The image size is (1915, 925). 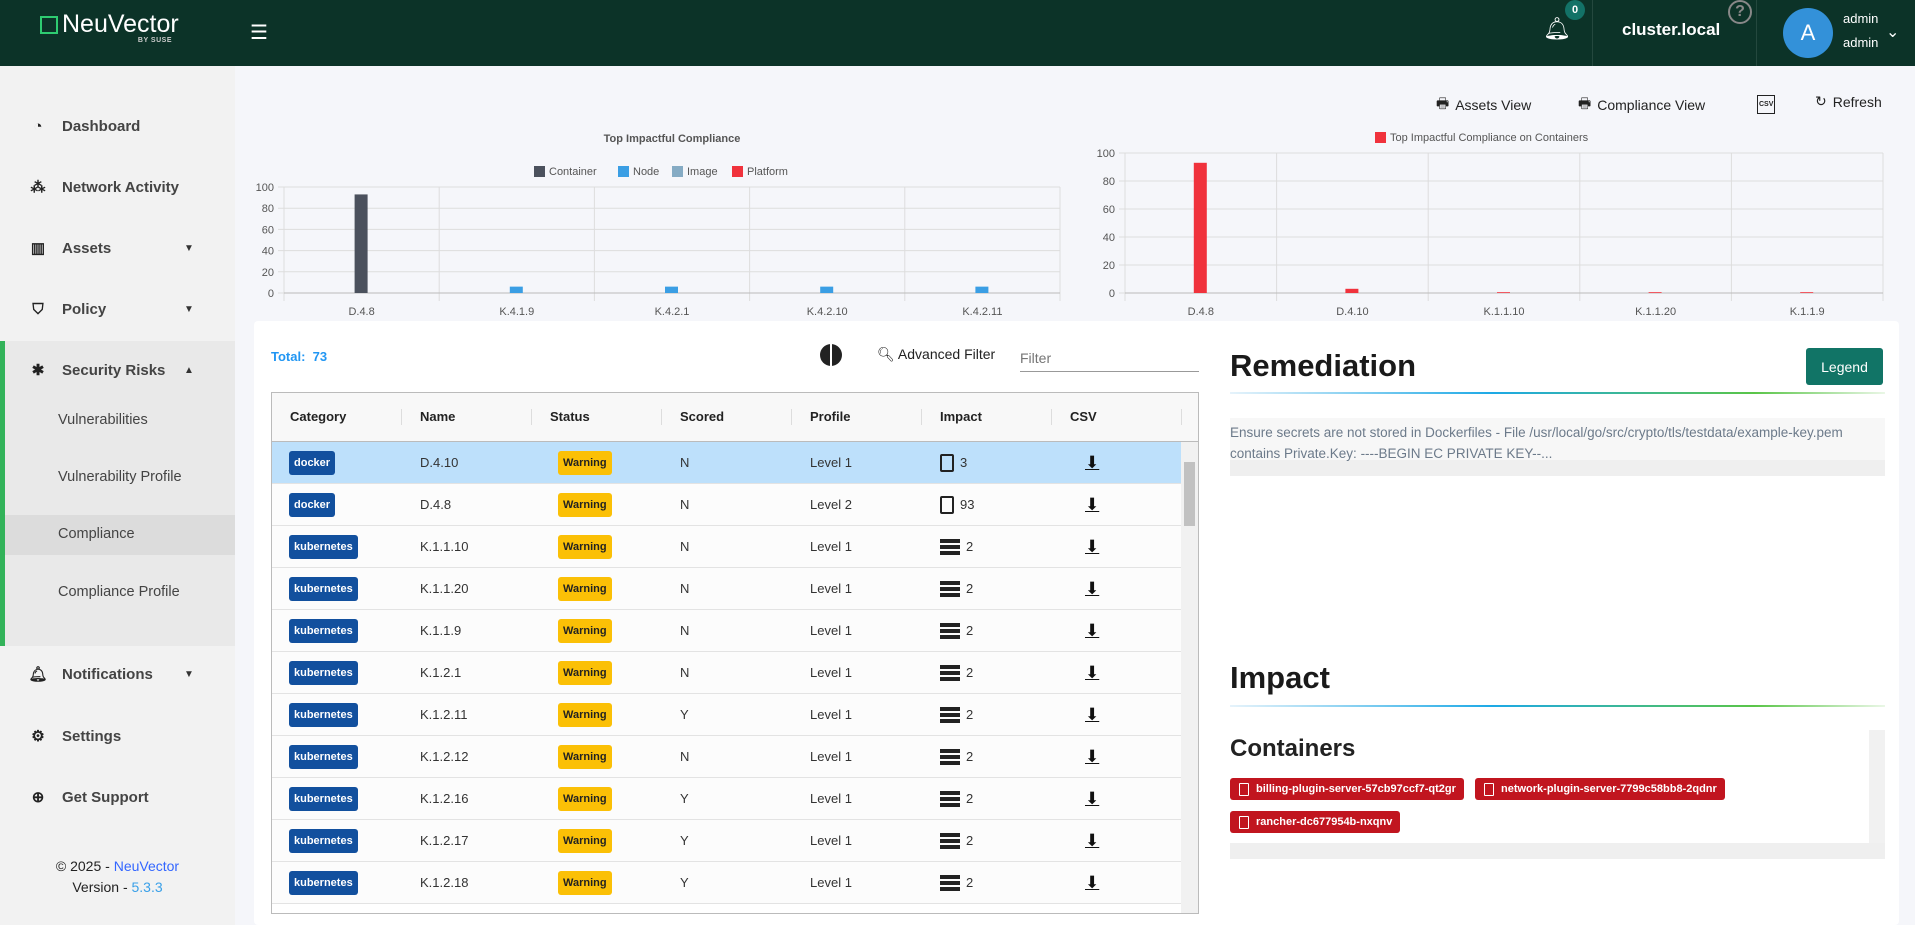 I want to click on caret-up-icon: ▲, so click(x=189, y=370).